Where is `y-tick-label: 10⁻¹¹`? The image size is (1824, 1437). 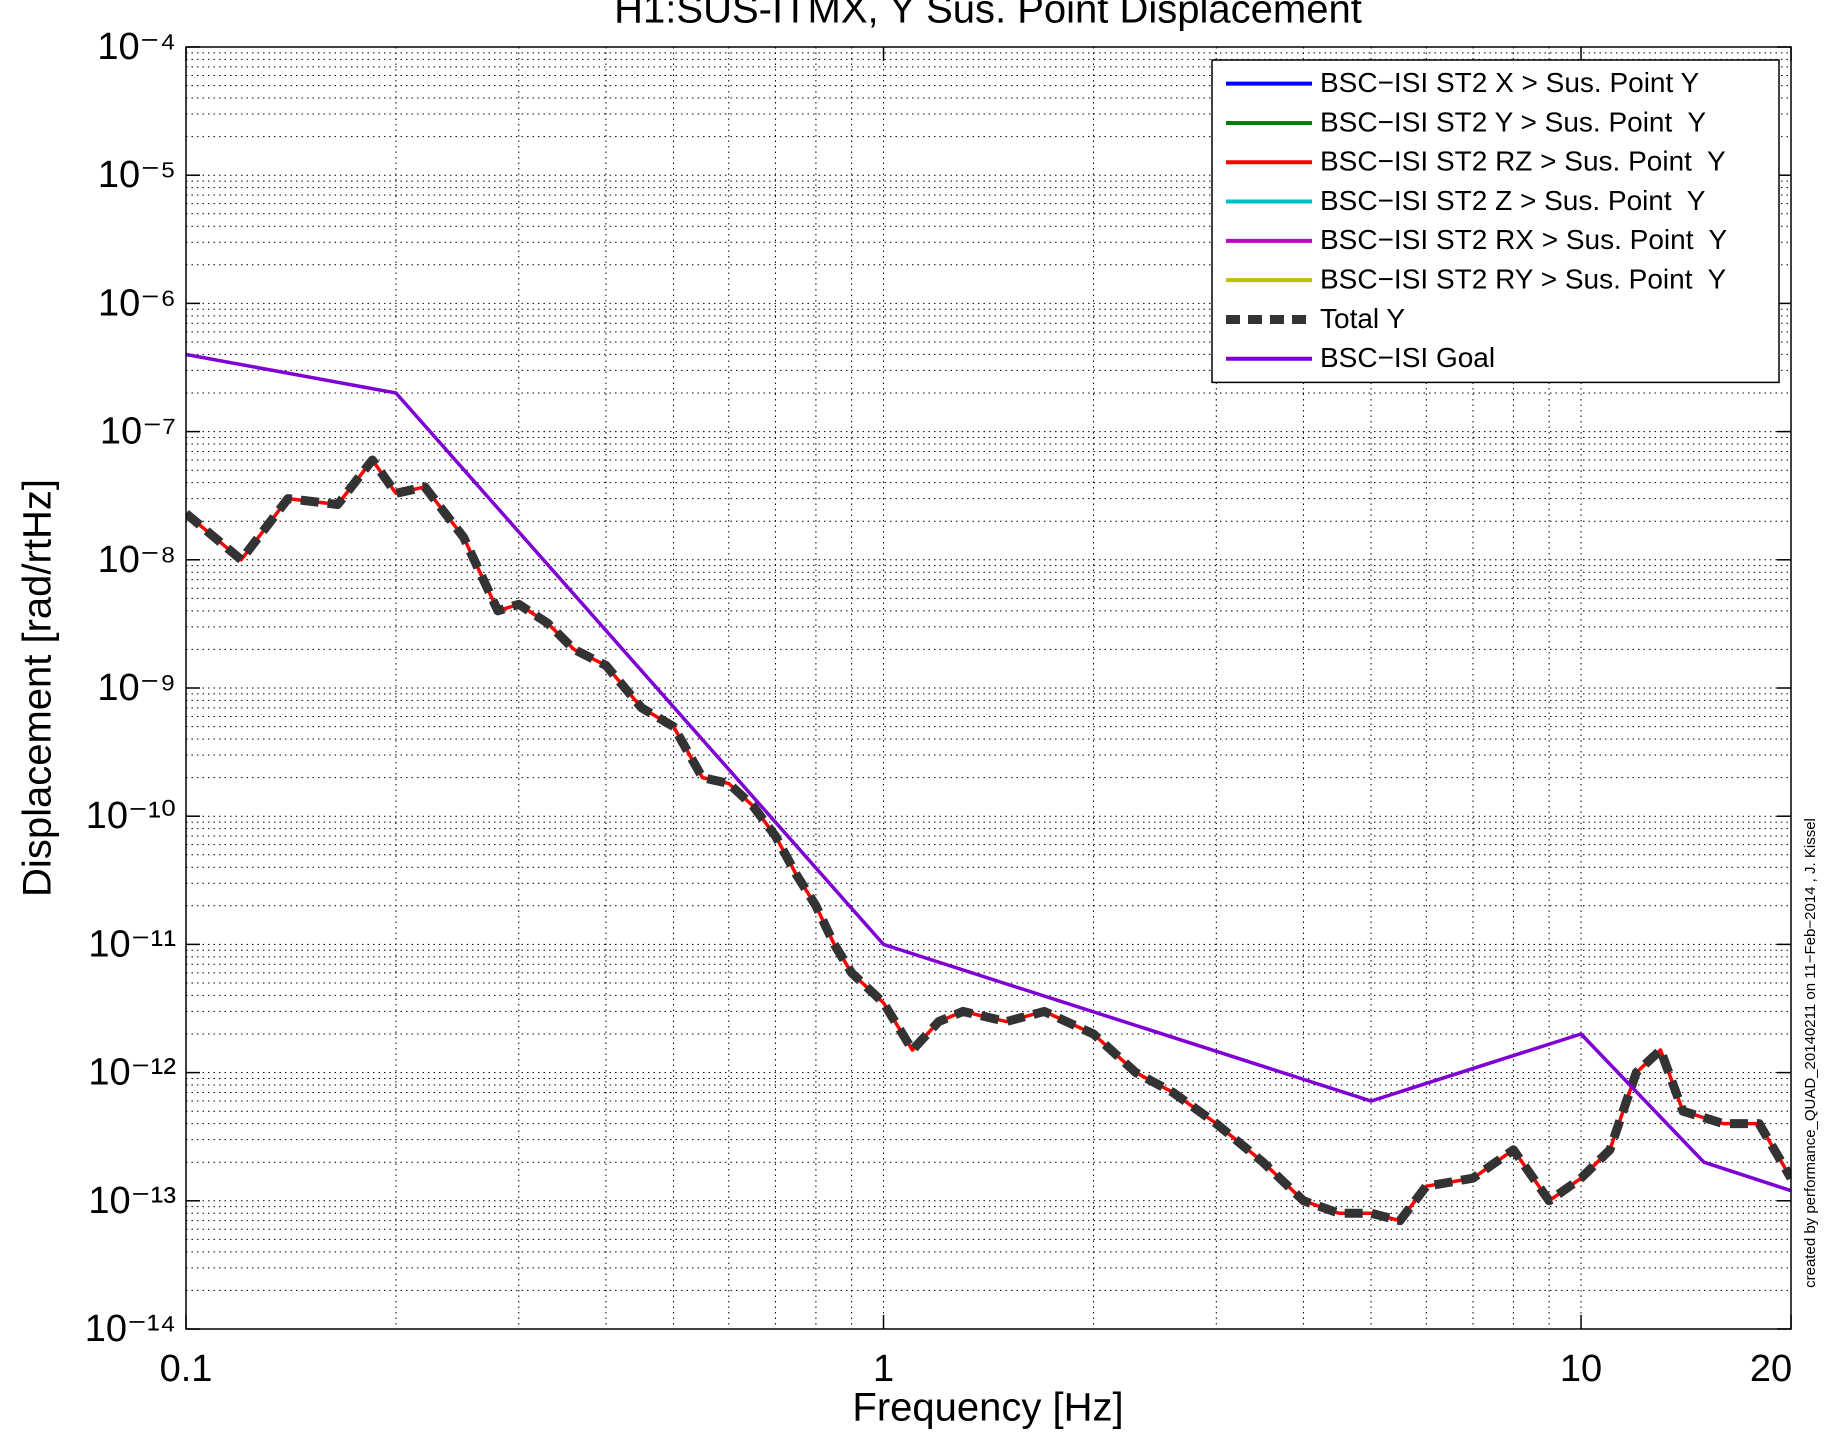 y-tick-label: 10⁻¹¹ is located at coordinates (132, 944).